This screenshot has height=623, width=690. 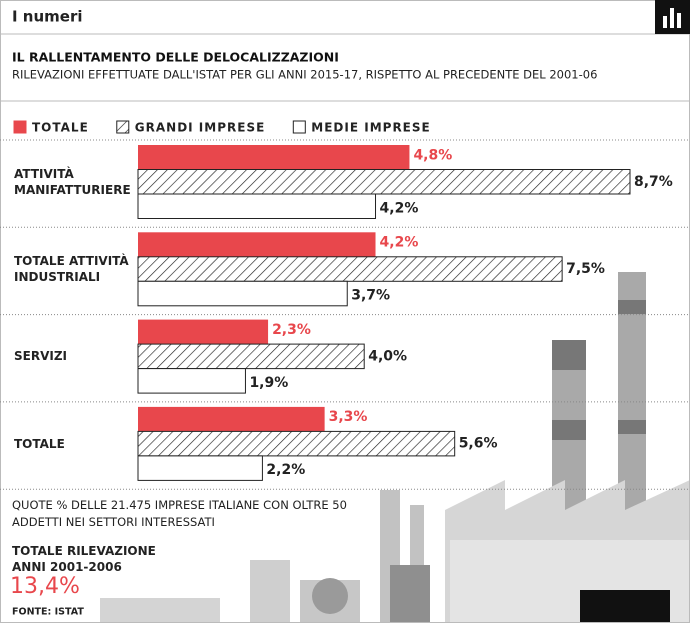 What do you see at coordinates (45, 586) in the screenshot?
I see `total-value: 13,4%` at bounding box center [45, 586].